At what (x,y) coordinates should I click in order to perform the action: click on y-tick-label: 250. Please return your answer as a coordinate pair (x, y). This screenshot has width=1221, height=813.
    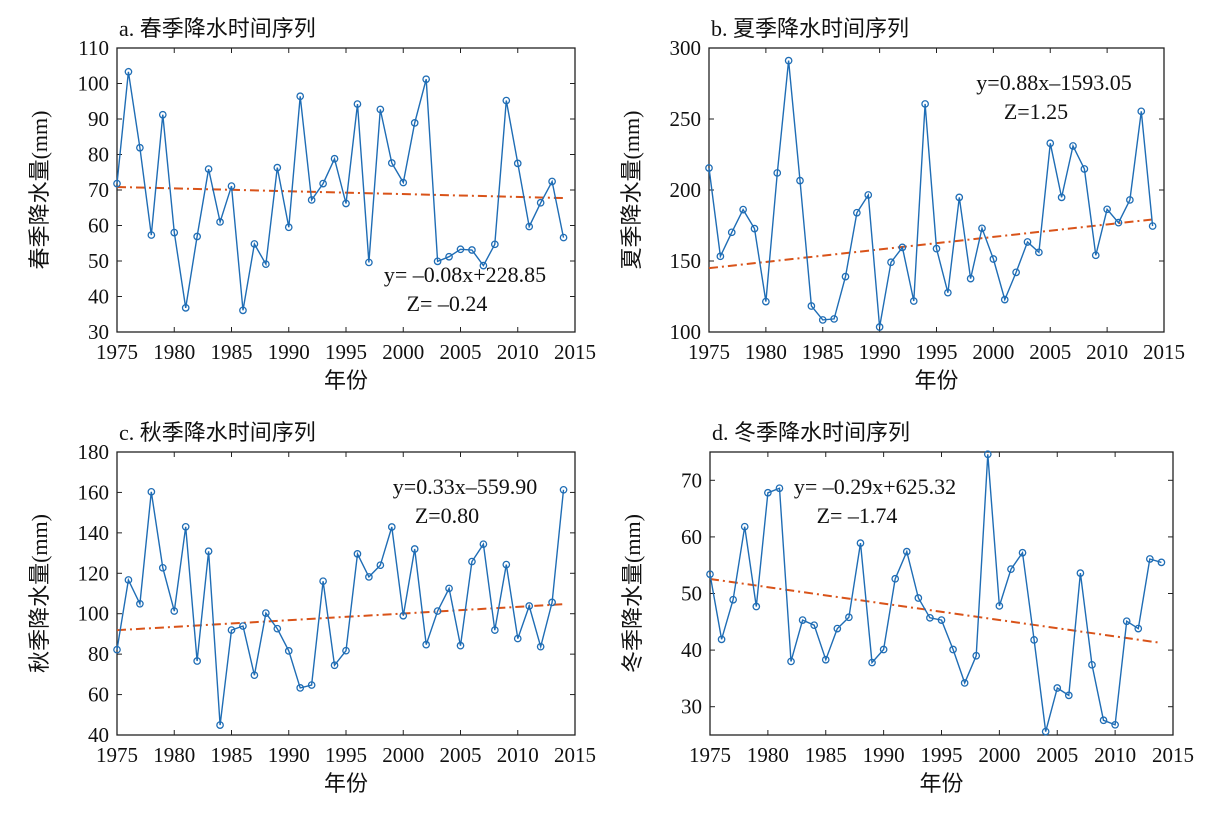
    Looking at the image, I should click on (686, 119).